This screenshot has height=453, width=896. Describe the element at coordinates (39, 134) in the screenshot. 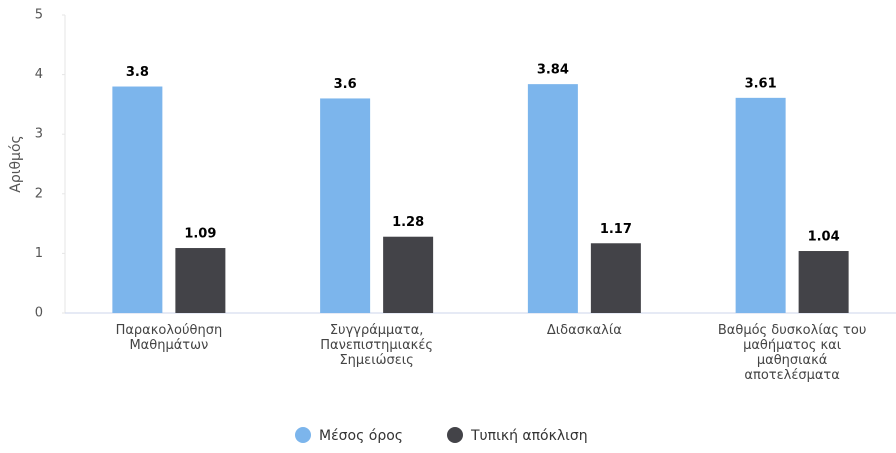

I see `y-tick-label: 3` at that location.